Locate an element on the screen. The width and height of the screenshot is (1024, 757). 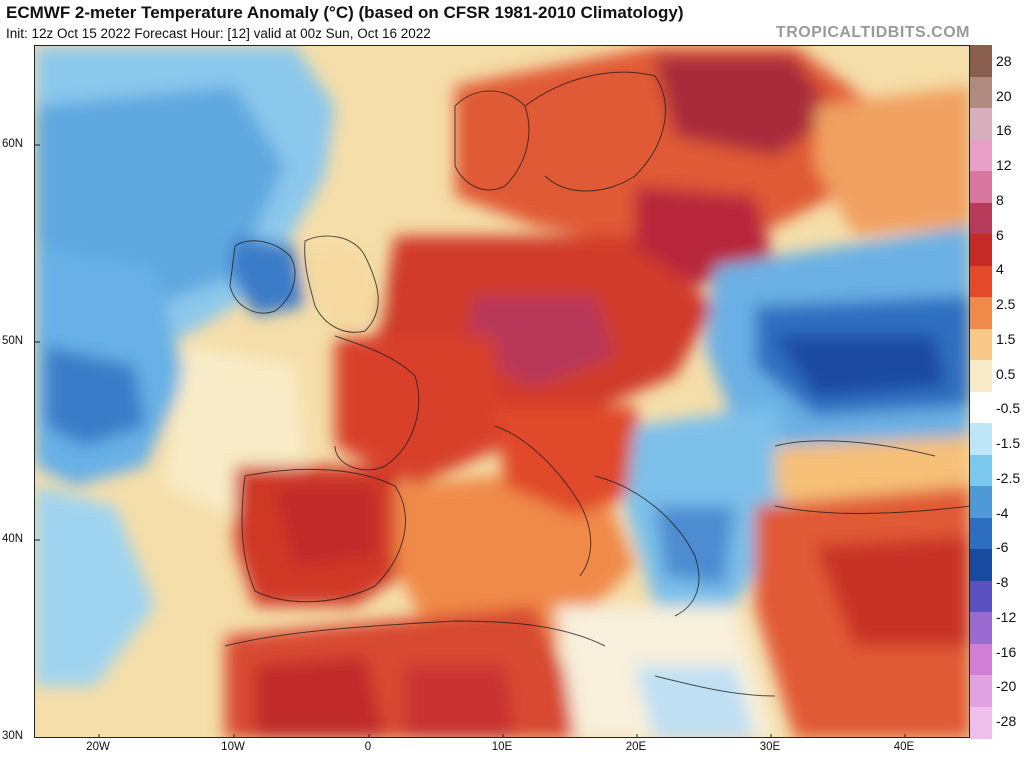
colorbar-label: 1.5 is located at coordinates (1006, 338).